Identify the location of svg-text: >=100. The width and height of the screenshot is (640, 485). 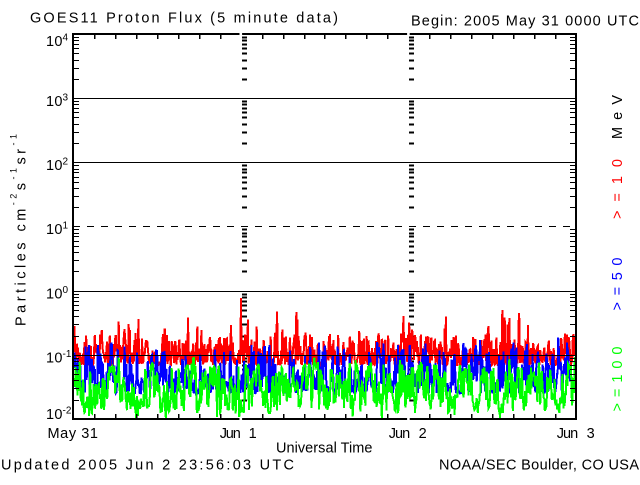
(618, 379).